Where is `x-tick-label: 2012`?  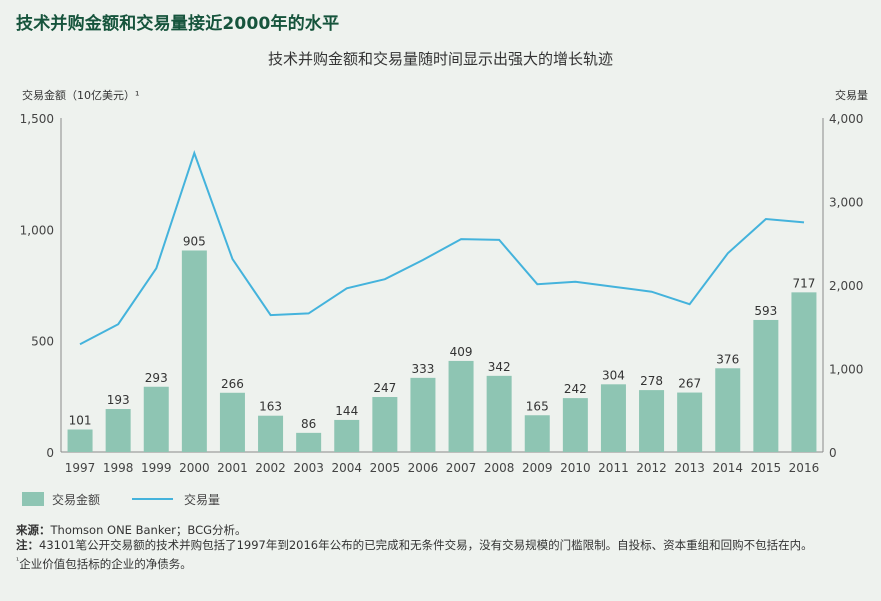
x-tick-label: 2012 is located at coordinates (651, 468).